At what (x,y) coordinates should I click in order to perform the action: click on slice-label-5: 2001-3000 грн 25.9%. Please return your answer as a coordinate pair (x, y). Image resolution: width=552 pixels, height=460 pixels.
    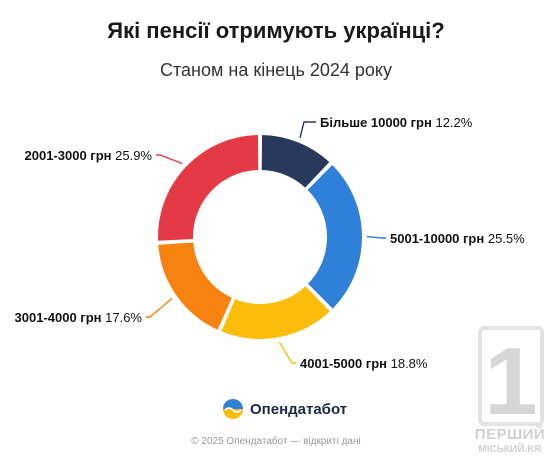
    Looking at the image, I should click on (89, 155).